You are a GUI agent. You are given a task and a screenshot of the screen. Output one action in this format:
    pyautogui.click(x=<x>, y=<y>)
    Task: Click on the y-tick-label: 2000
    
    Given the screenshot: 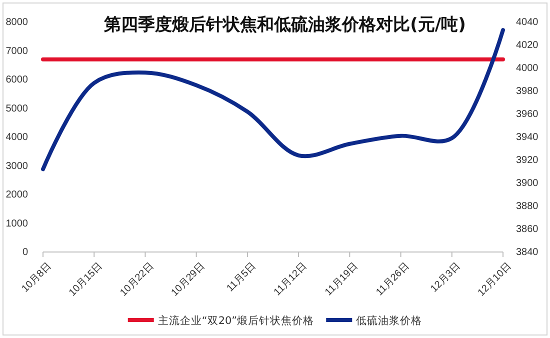 What is the action you would take?
    pyautogui.click(x=17, y=195)
    